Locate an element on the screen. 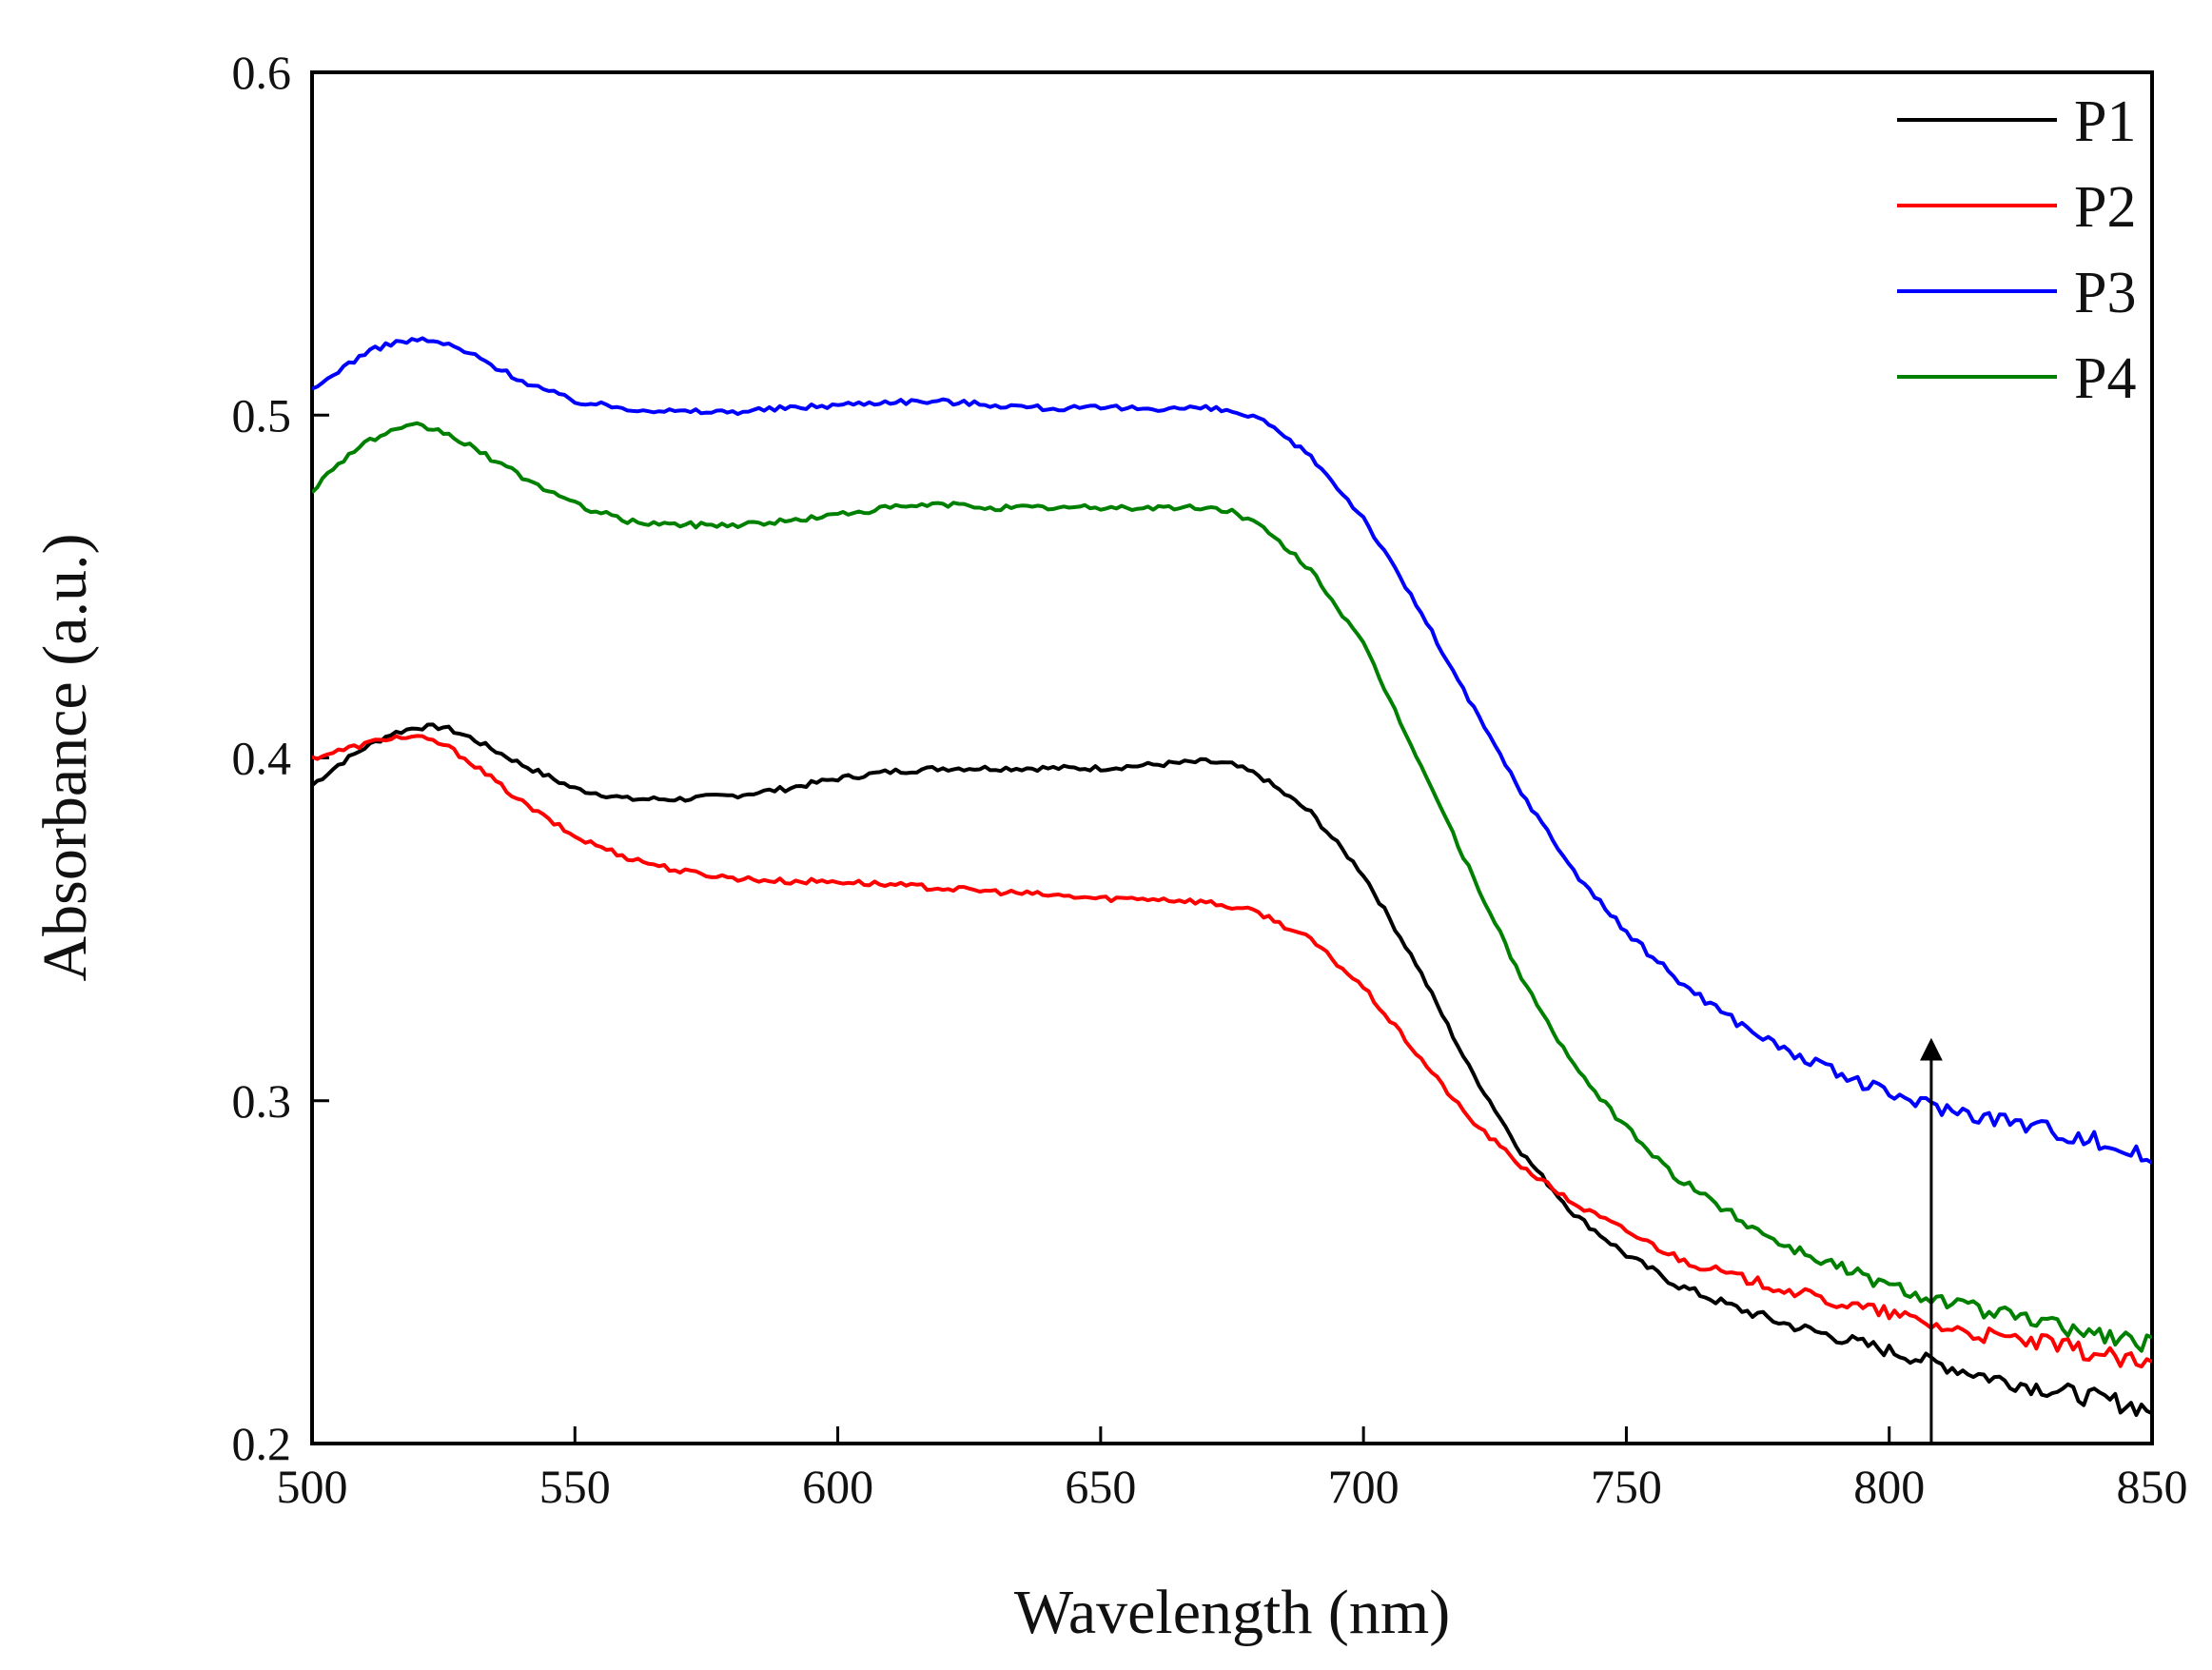 The image size is (2212, 1670). x-axis-ticks: 500 550 600 650 700 750 800 850 is located at coordinates (1232, 1469).